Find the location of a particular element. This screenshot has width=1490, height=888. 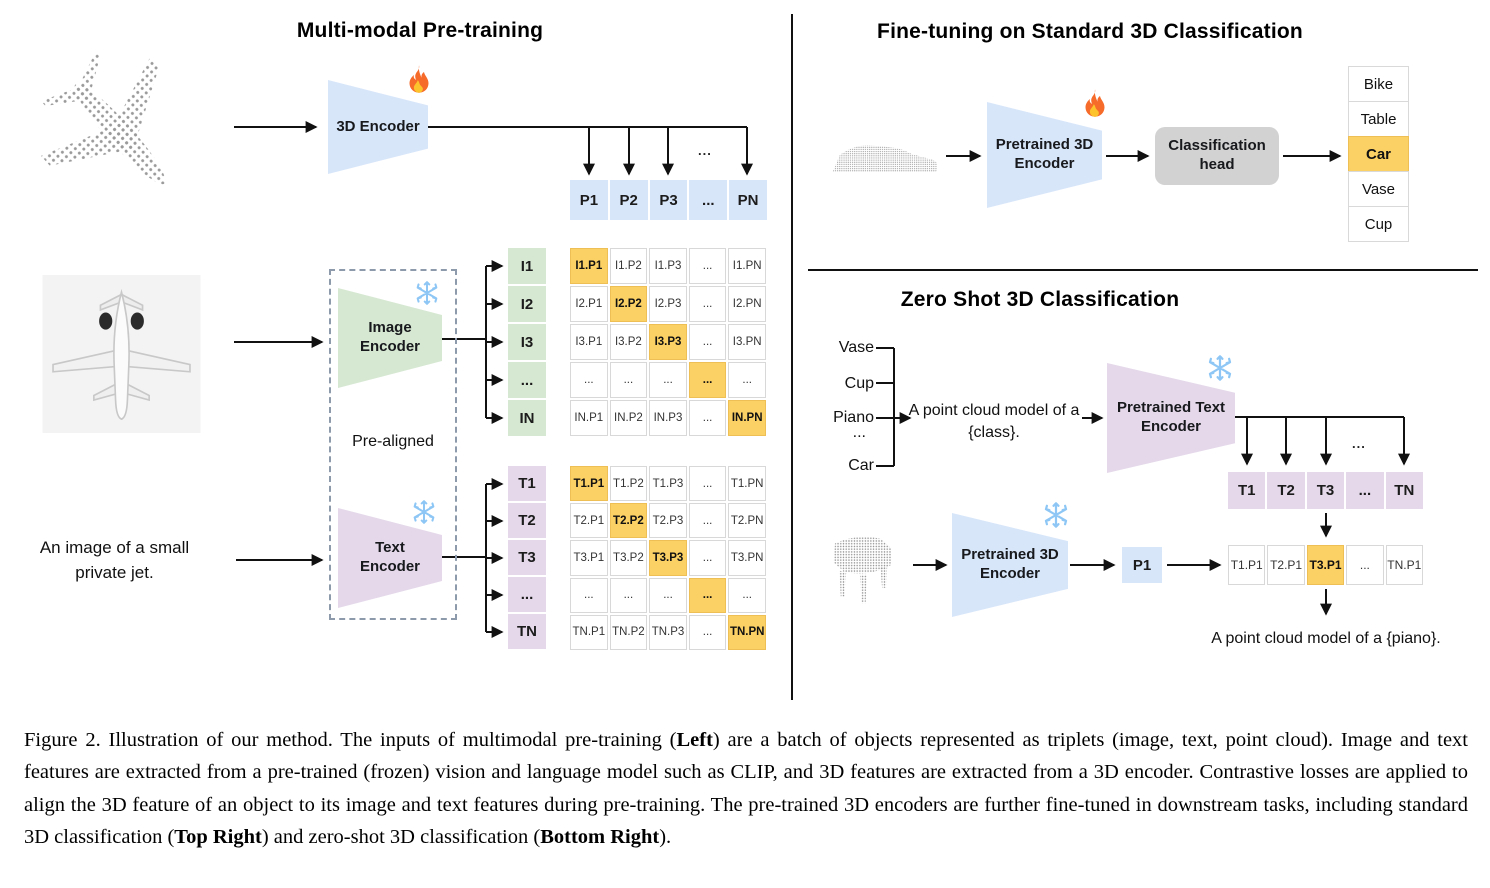

image-feature-cell: I3 is located at coordinates (527, 342).